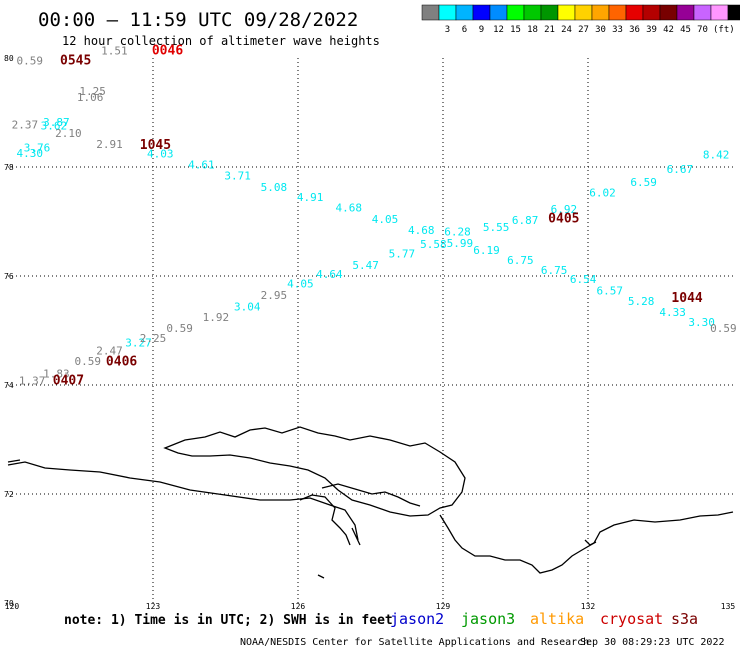 This screenshot has height=654, width=740. What do you see at coordinates (549, 30) in the screenshot?
I see `colorbar-label: 21` at bounding box center [549, 30].